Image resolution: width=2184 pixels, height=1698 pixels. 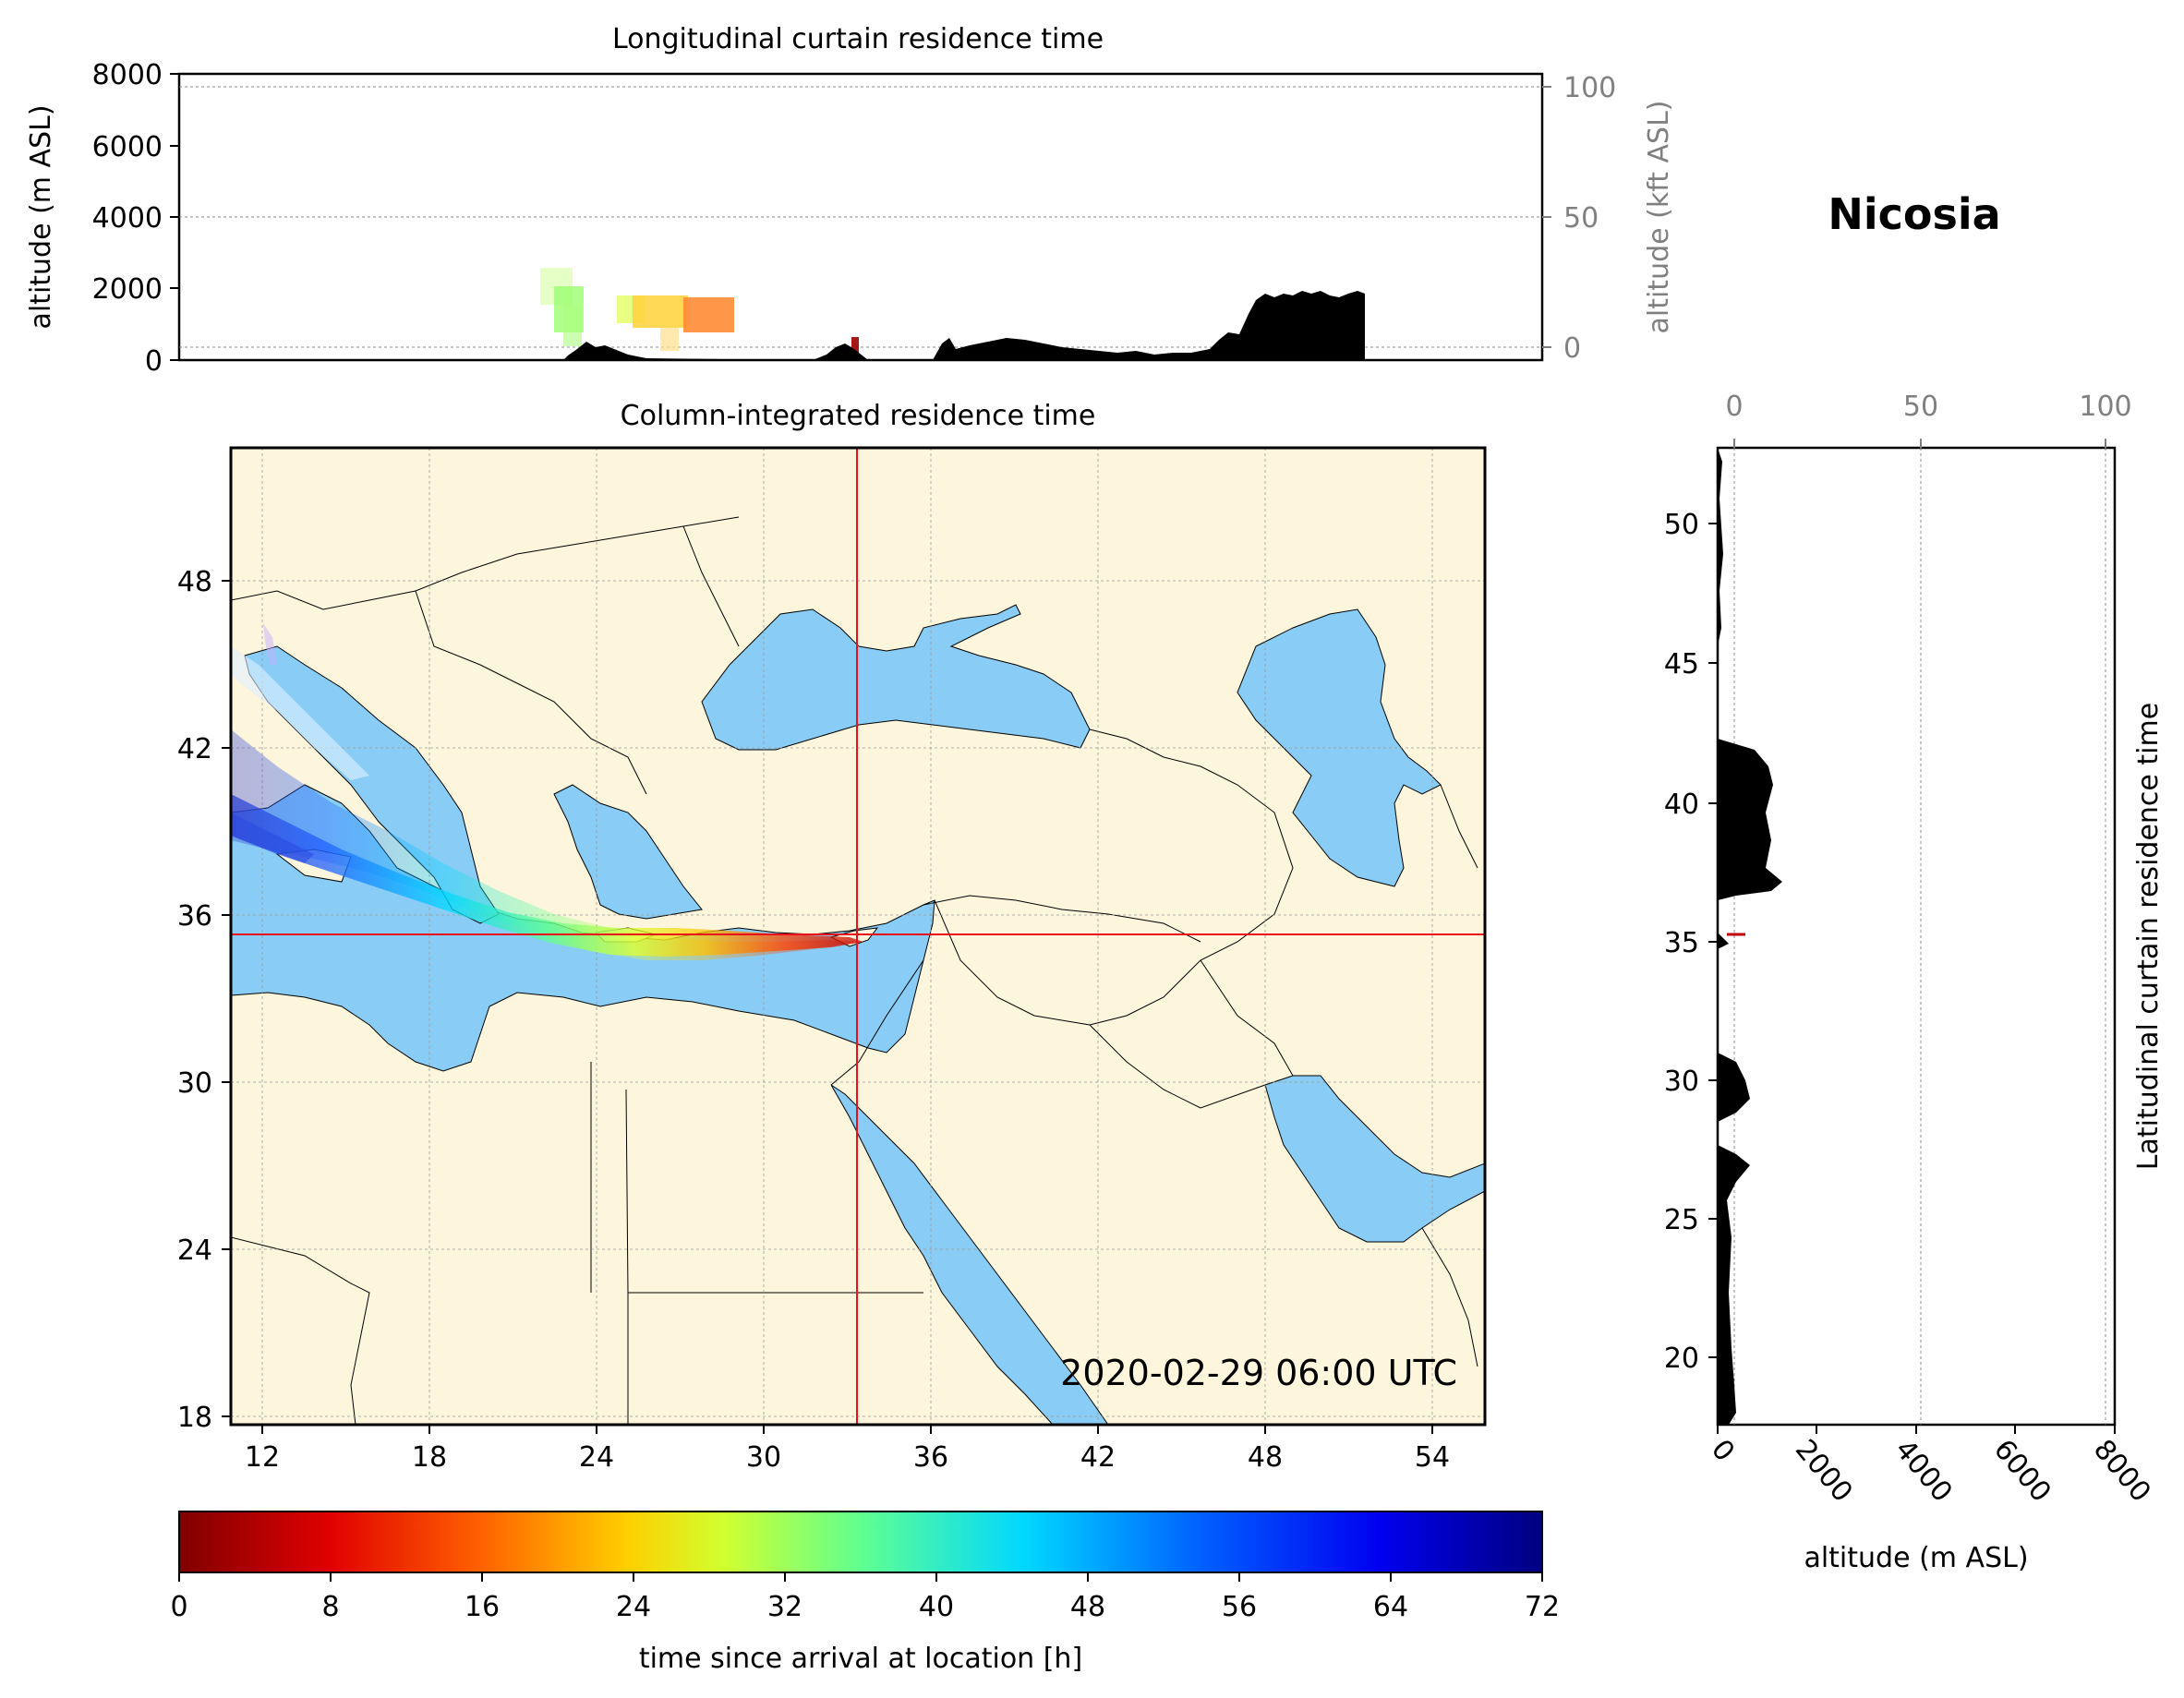 What do you see at coordinates (936, 1607) in the screenshot?
I see `cbar-tick-40: 40` at bounding box center [936, 1607].